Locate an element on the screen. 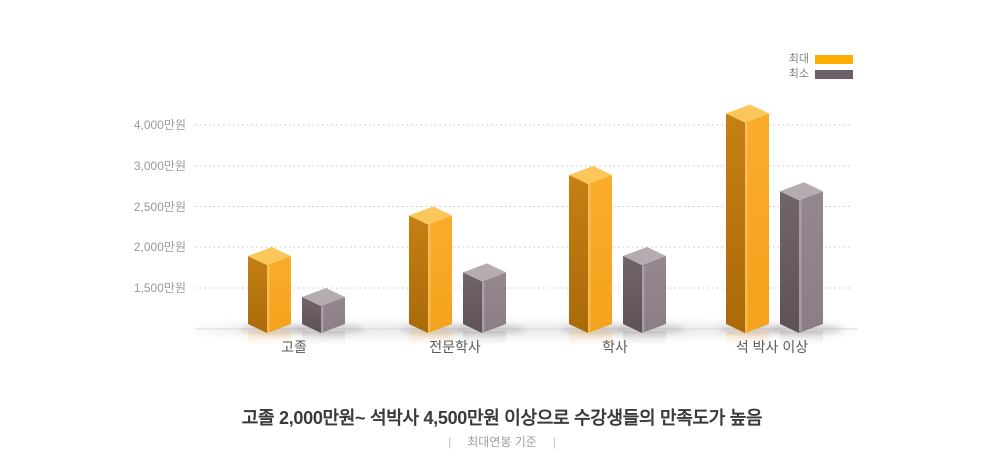 This screenshot has width=1004, height=473. x-axis-category-label: 석 박사 이상 is located at coordinates (772, 347).